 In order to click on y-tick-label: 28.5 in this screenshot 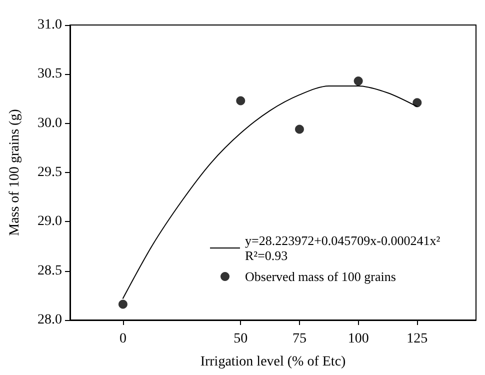, I will do `click(50, 270)`.